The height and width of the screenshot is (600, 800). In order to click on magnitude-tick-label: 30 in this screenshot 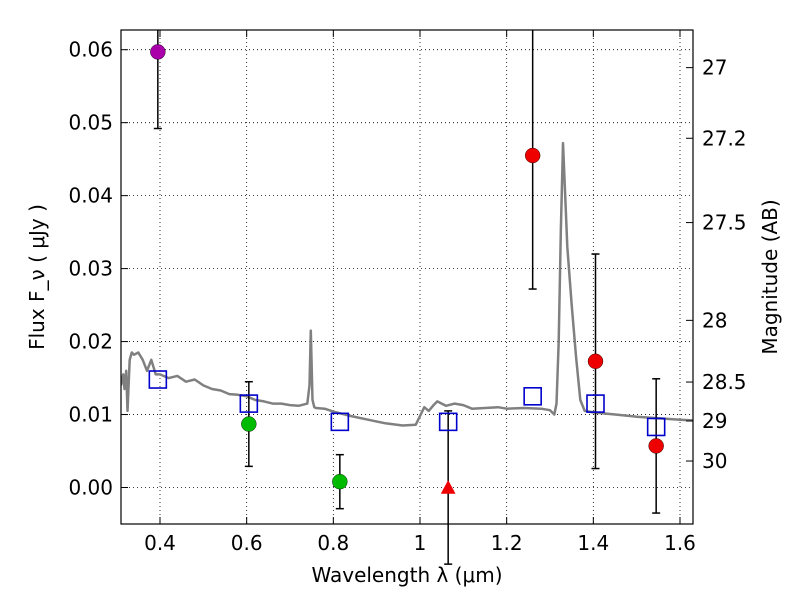, I will do `click(714, 461)`.